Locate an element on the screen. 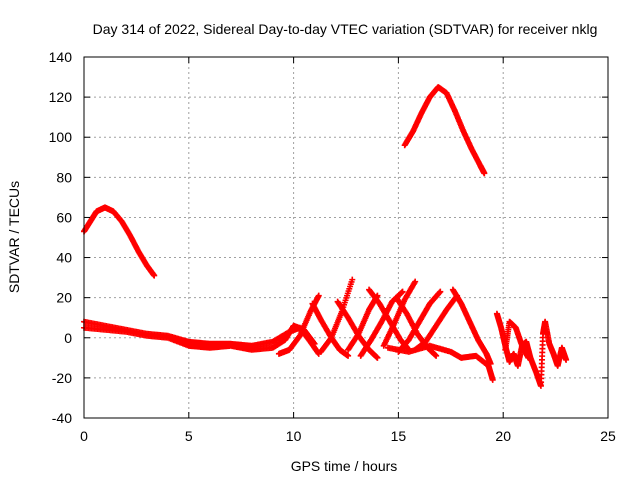  y-axis-label: SDTVAR / TECUs is located at coordinates (14, 237).